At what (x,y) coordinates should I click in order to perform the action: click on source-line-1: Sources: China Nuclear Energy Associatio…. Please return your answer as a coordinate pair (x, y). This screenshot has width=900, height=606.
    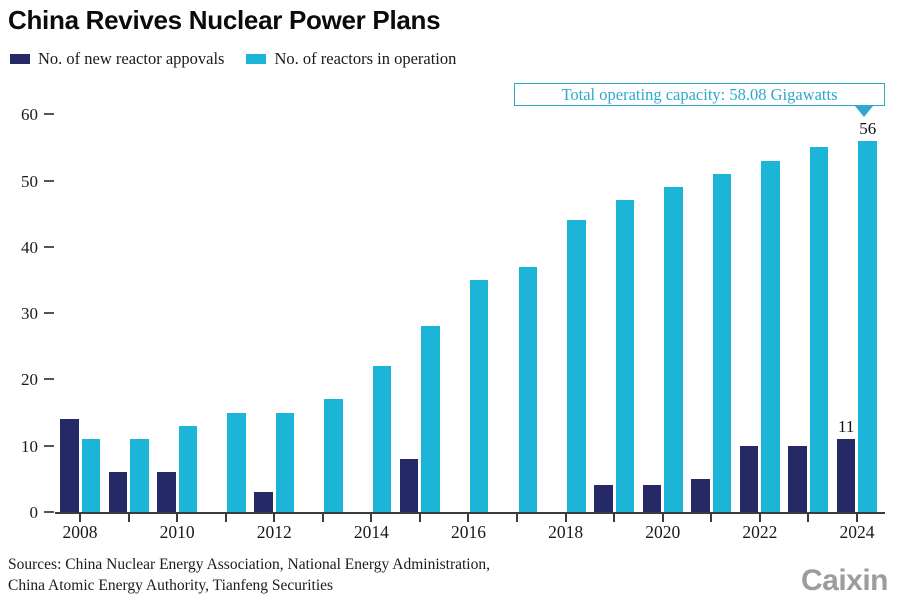
    Looking at the image, I should click on (249, 564).